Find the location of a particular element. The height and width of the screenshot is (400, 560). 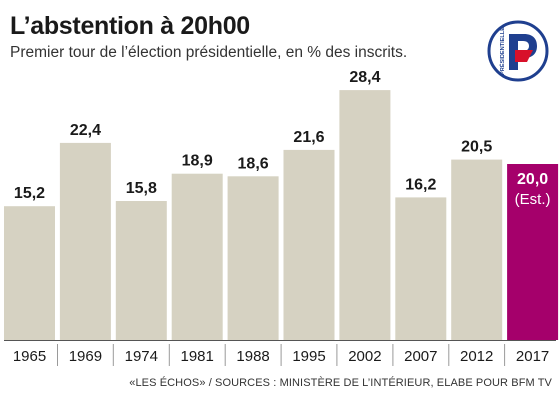

chart-title: L’abstention à 20h00 is located at coordinates (130, 26).